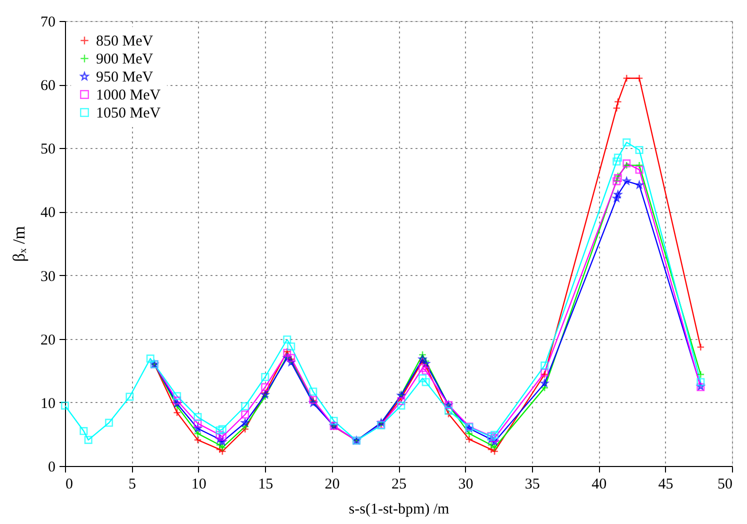  Describe the element at coordinates (128, 96) in the screenshot. I see `legend-label: 1000 MeV` at that location.